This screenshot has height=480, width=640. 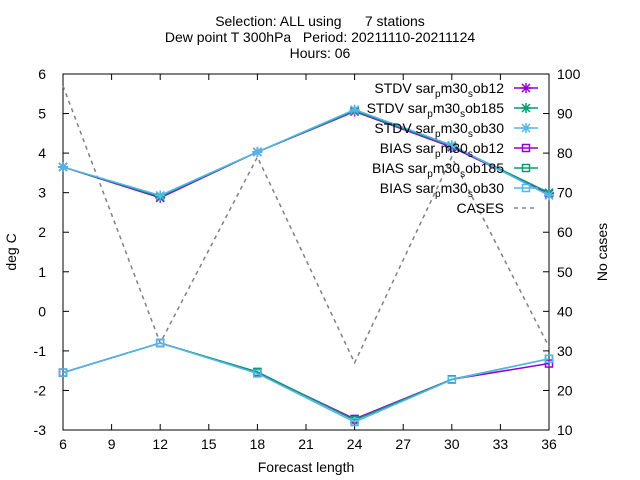 What do you see at coordinates (112, 444) in the screenshot?
I see `x-tick-label: 9` at bounding box center [112, 444].